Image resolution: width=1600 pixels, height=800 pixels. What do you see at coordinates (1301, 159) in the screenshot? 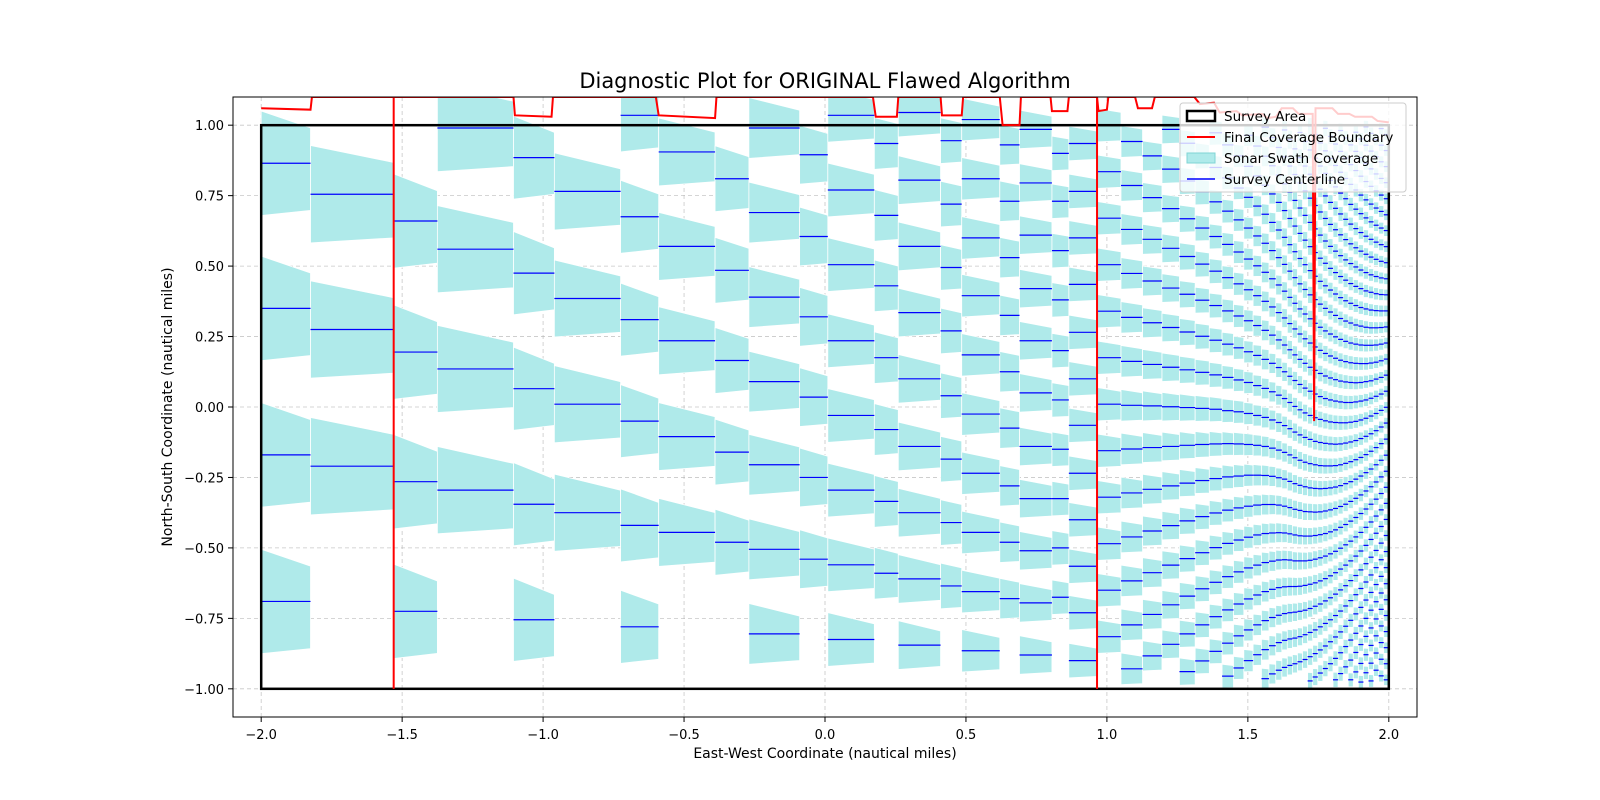
I see `legend-entry-swath: Sonar Swath Coverage` at bounding box center [1301, 159].